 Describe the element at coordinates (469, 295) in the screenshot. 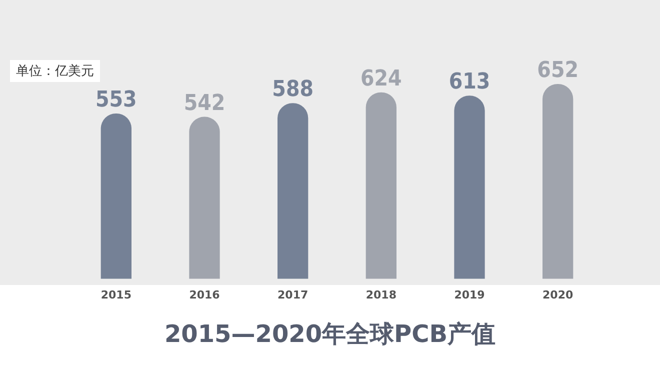

I see `x-tick-label: 2019` at that location.